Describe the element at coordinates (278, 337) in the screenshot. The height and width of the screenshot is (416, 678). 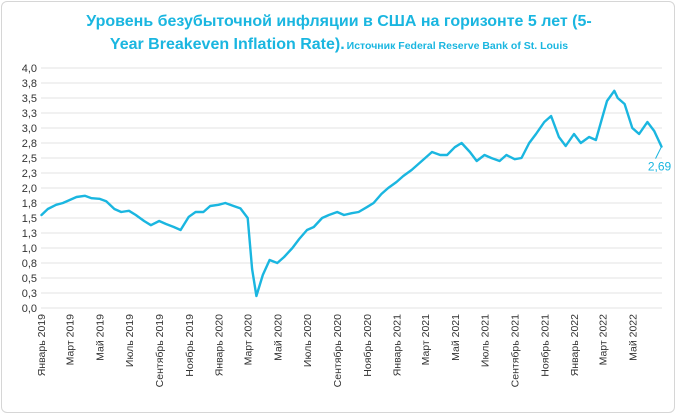
I see `x-tick-label: Май 2020` at that location.